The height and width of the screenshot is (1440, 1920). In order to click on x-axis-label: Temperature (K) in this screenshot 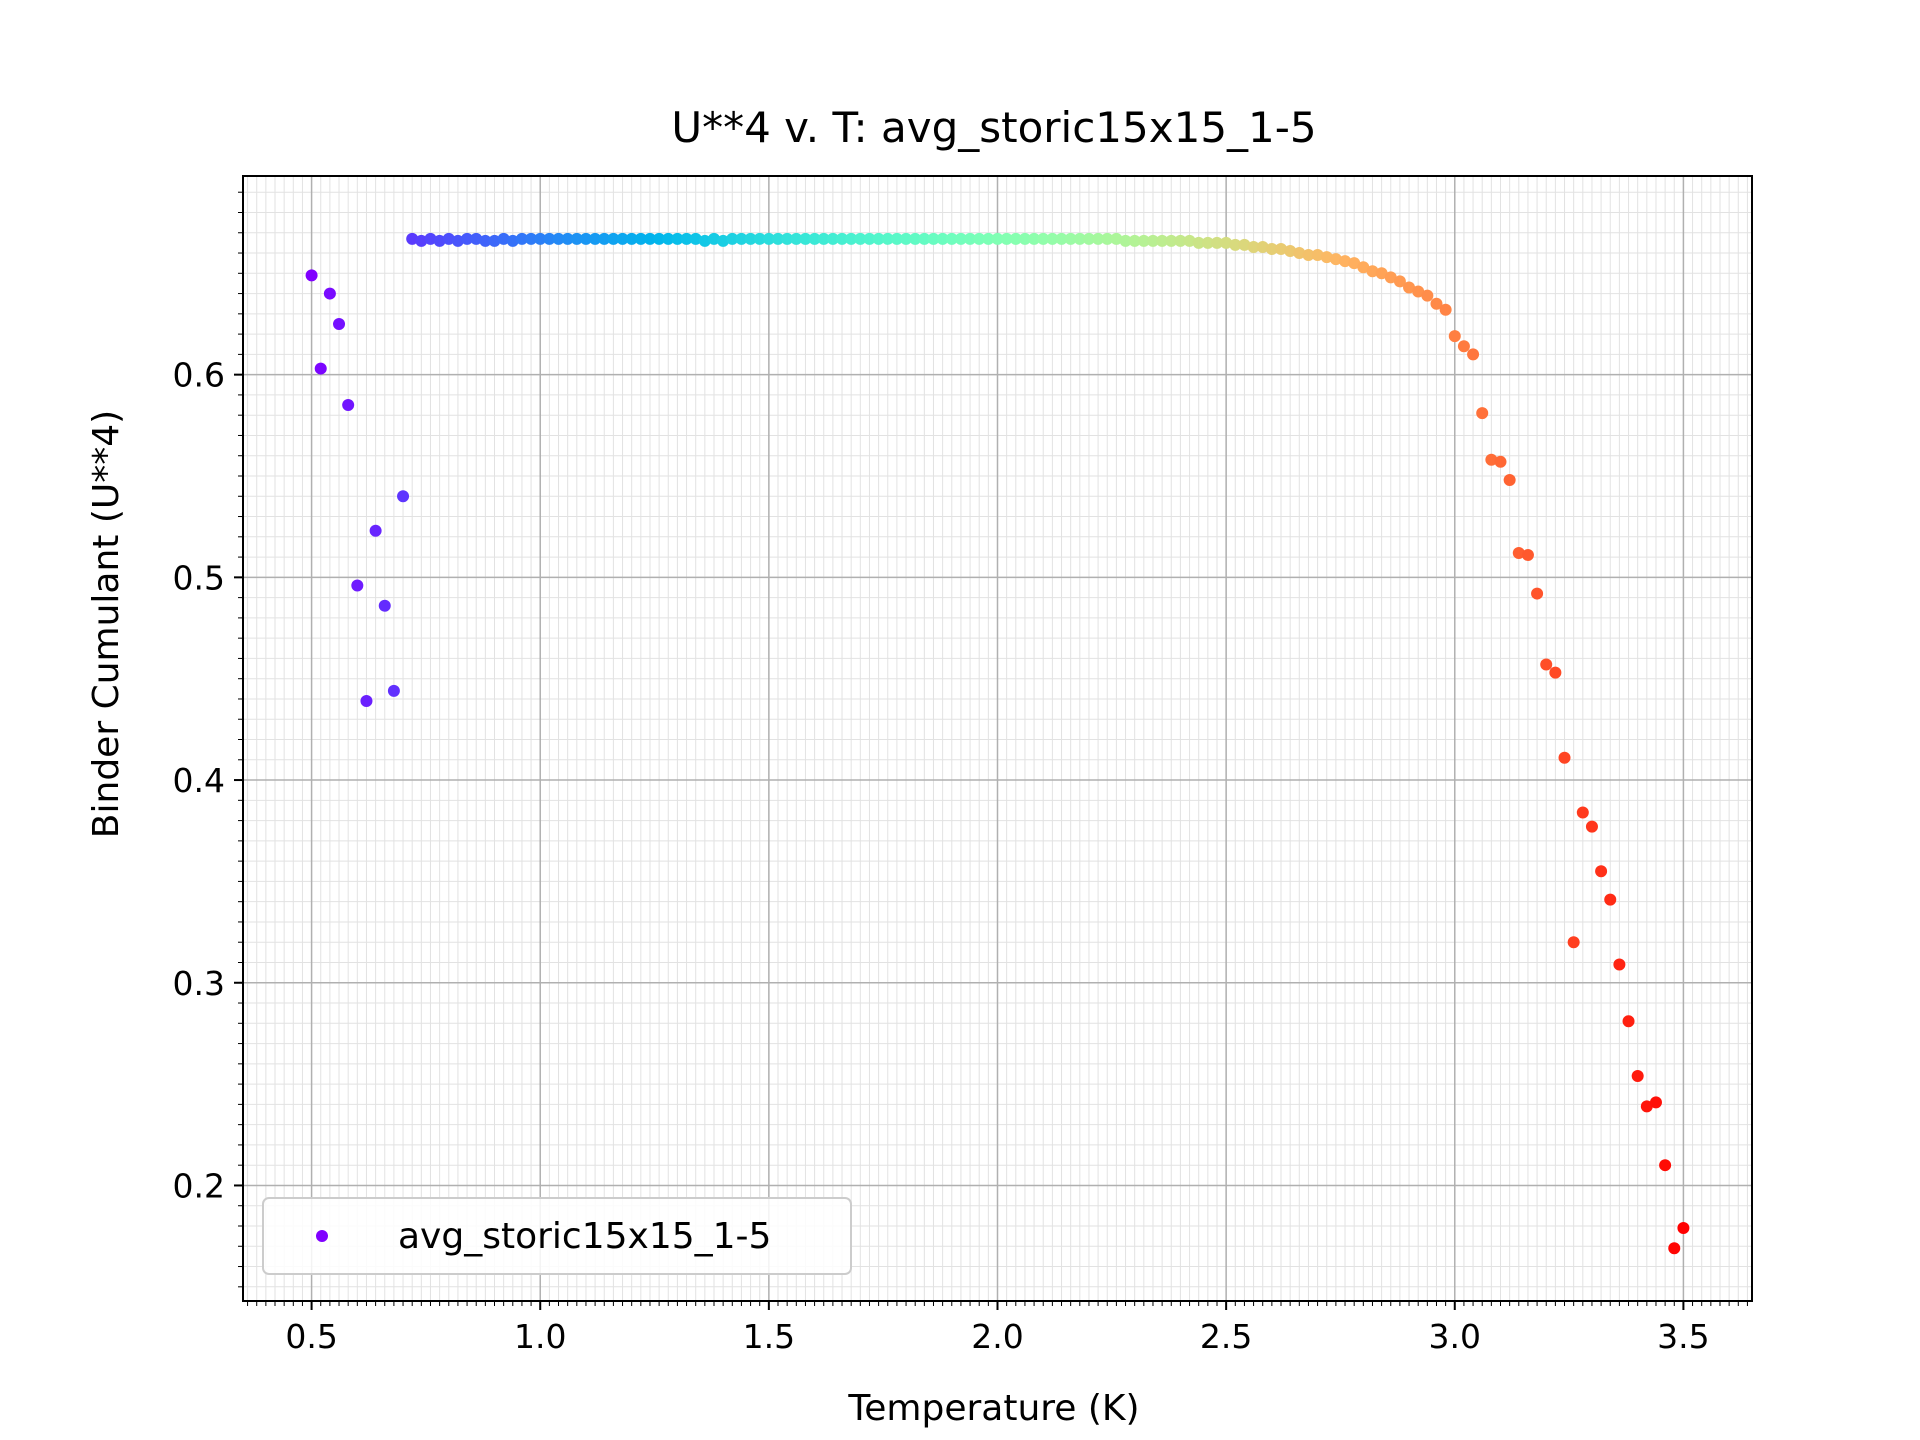, I will do `click(993, 1408)`.